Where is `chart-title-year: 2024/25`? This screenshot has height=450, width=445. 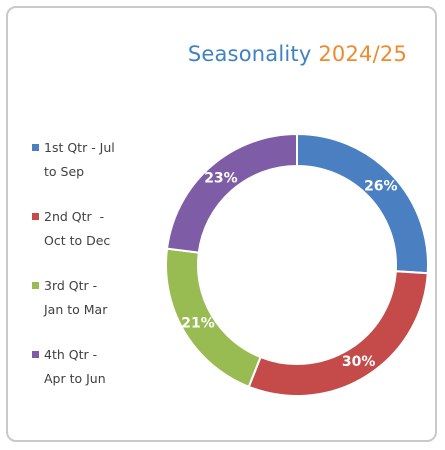
chart-title-year: 2024/25 is located at coordinates (362, 54).